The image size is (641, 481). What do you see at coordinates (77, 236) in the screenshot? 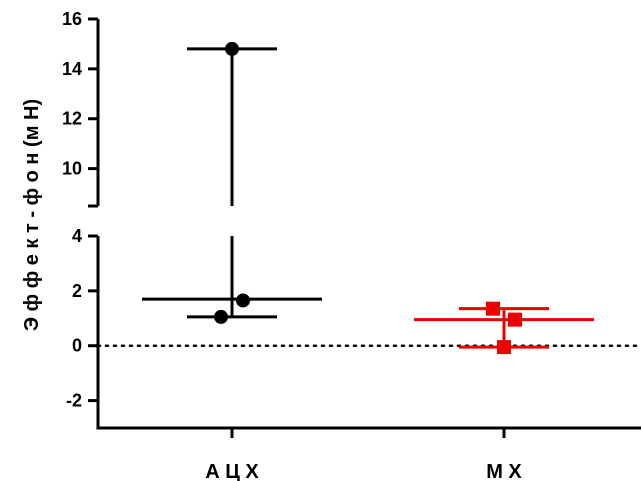
I see `y-lower-tick-label-3: 4` at bounding box center [77, 236].